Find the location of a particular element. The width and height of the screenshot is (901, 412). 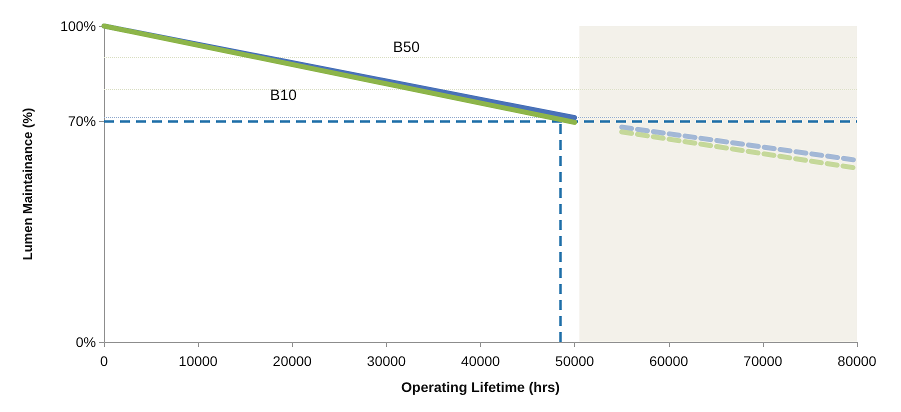

x-axis-title: Operating Lifetime (hrs) is located at coordinates (480, 387).